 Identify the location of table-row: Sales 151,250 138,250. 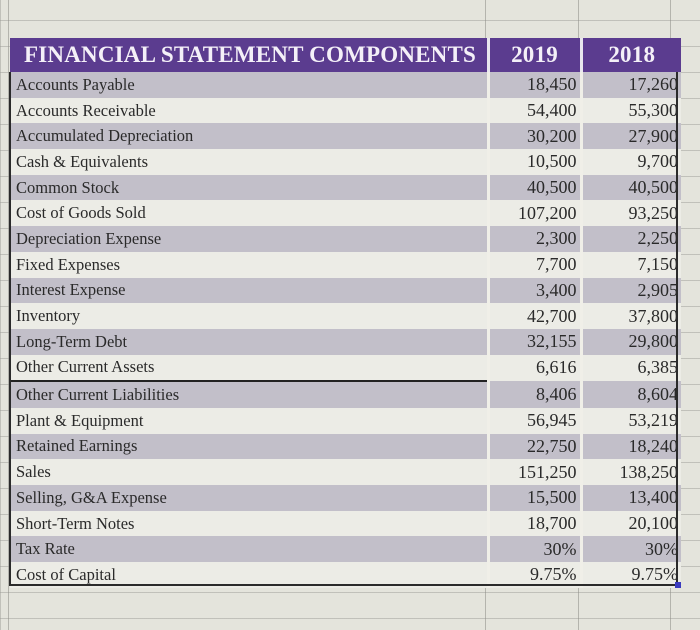
(345, 472).